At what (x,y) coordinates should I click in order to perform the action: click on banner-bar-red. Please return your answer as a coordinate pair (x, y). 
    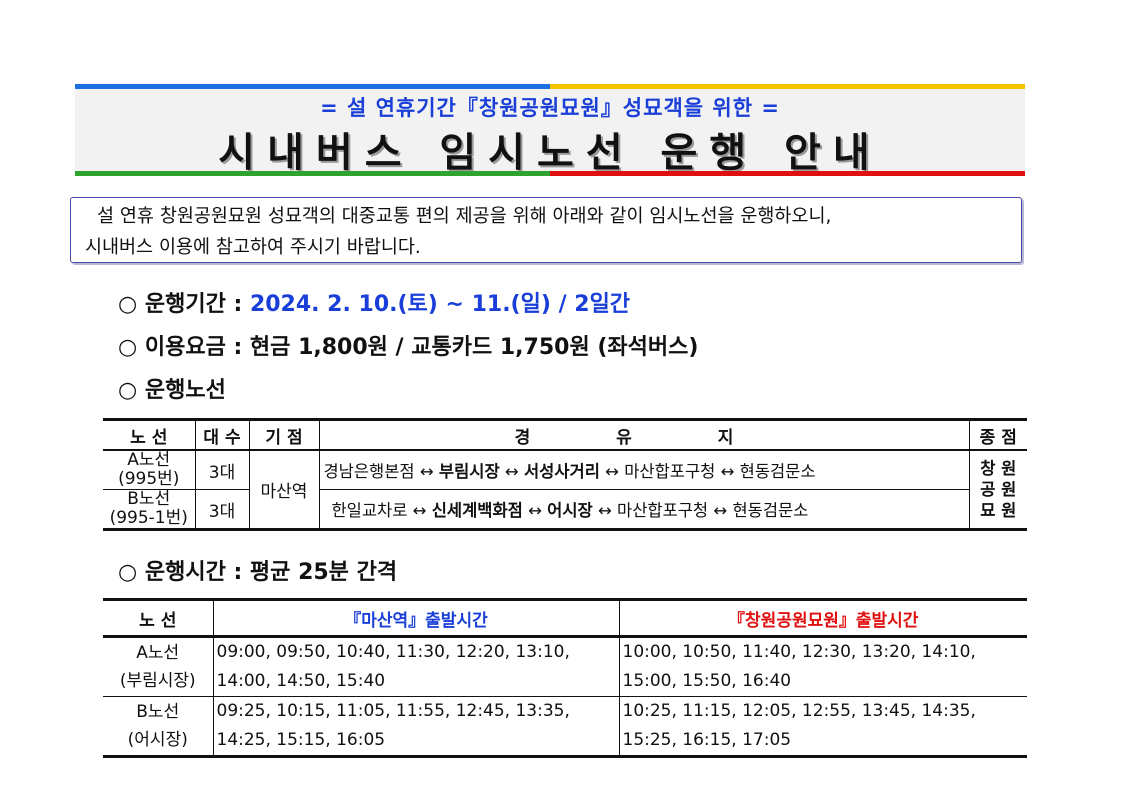
    Looking at the image, I should click on (787, 173).